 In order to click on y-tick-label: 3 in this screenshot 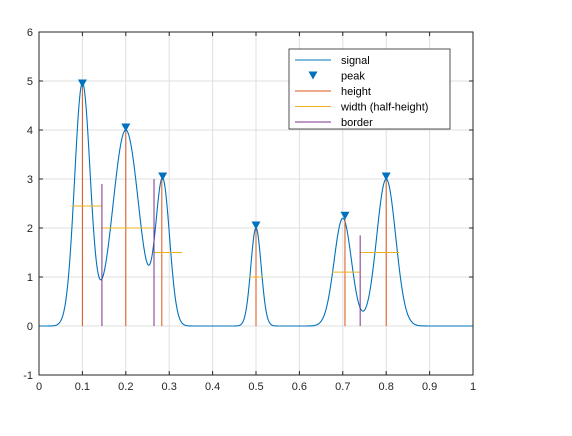, I will do `click(30, 180)`.